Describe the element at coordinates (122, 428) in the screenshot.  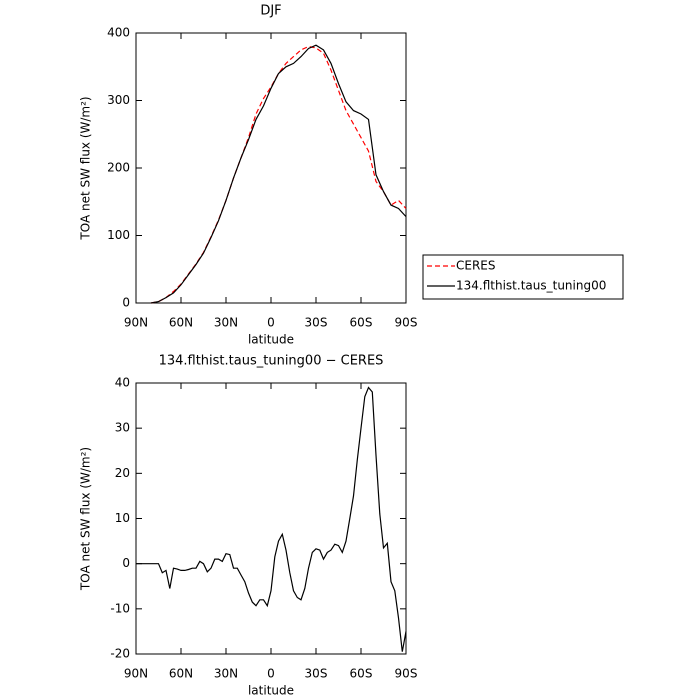
I see `y-tick-label: 30` at that location.